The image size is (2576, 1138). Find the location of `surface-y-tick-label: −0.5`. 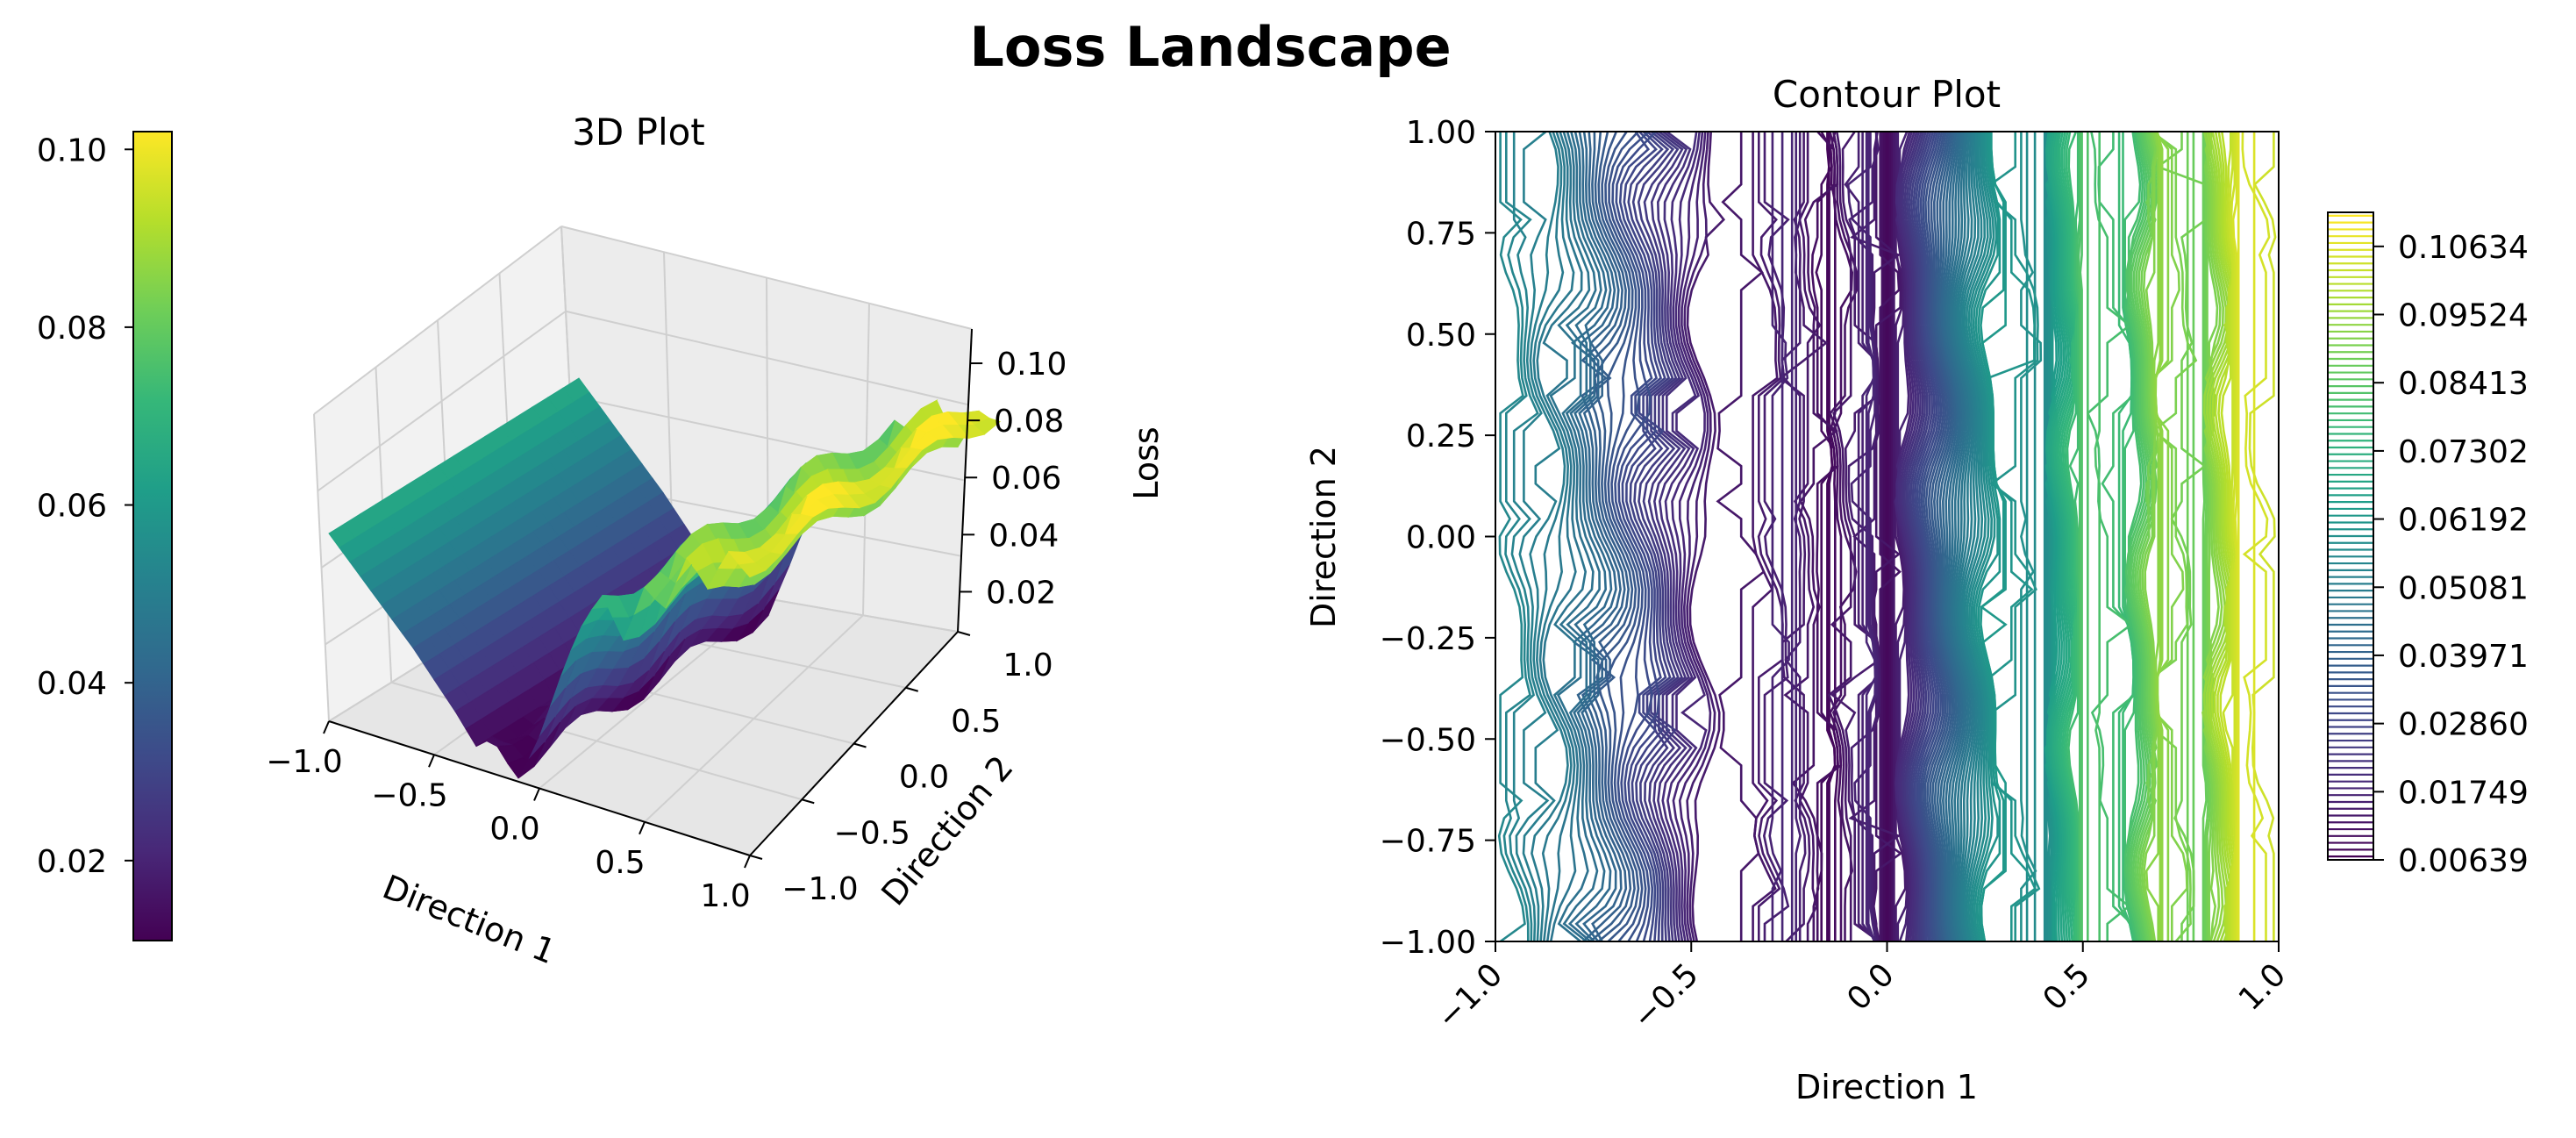

surface-y-tick-label: −0.5 is located at coordinates (872, 833).